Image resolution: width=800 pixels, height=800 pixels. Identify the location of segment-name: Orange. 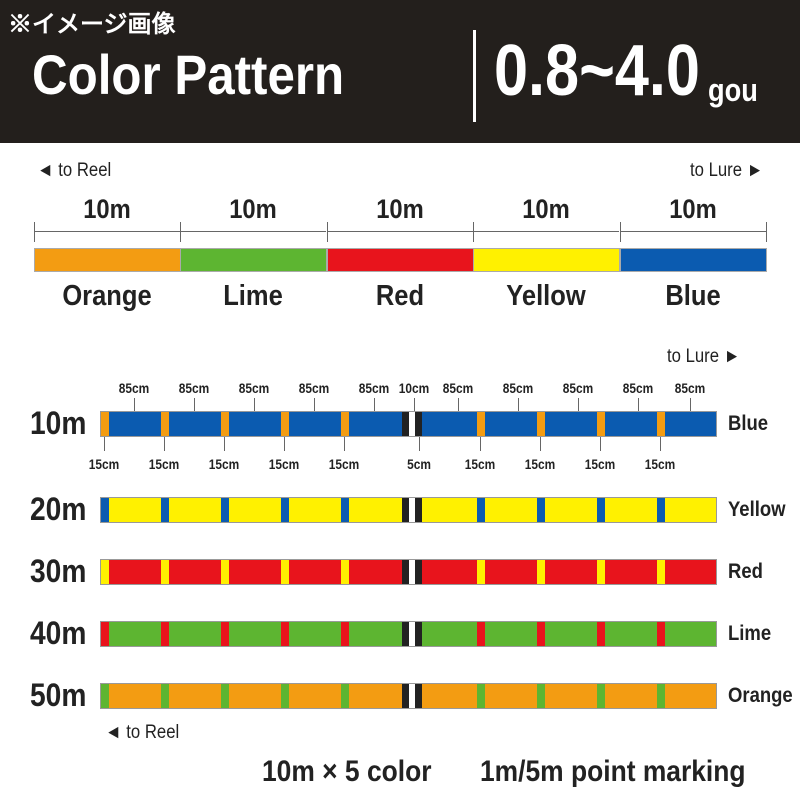
(107, 296).